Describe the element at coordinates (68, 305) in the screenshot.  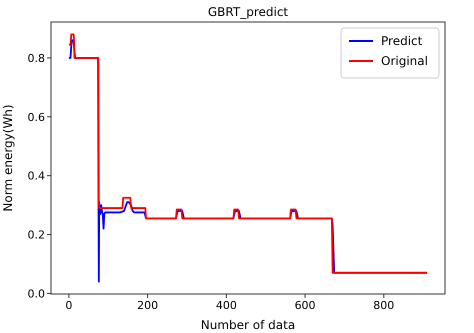
I see `x-tick-label: 0` at that location.